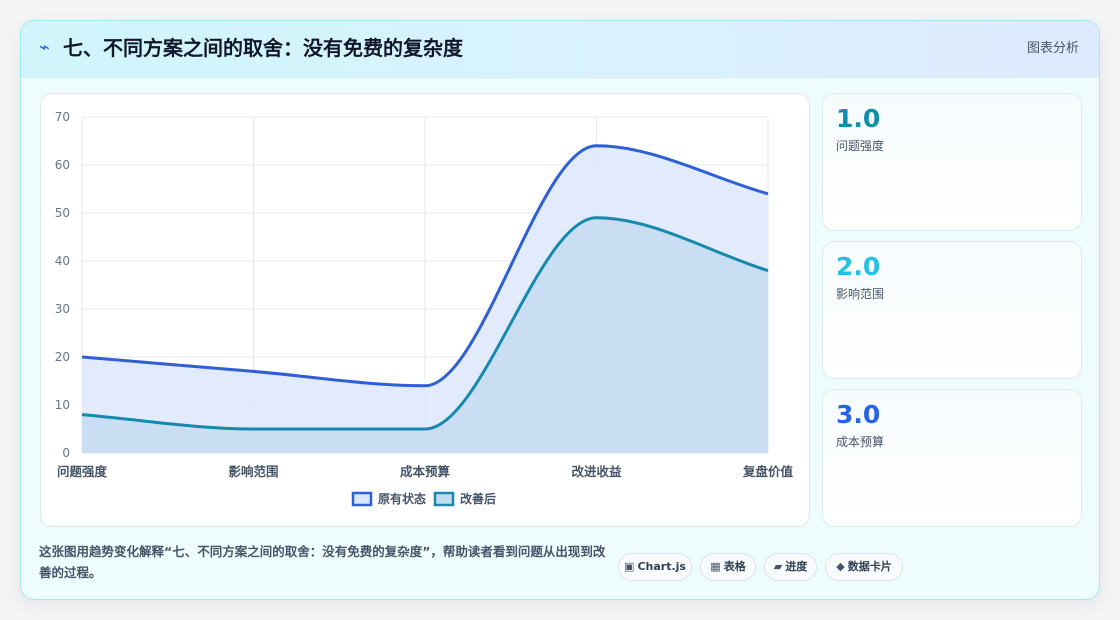 This screenshot has height=620, width=1120. What do you see at coordinates (44, 47) in the screenshot?
I see `lightning-icon: ⌁` at bounding box center [44, 47].